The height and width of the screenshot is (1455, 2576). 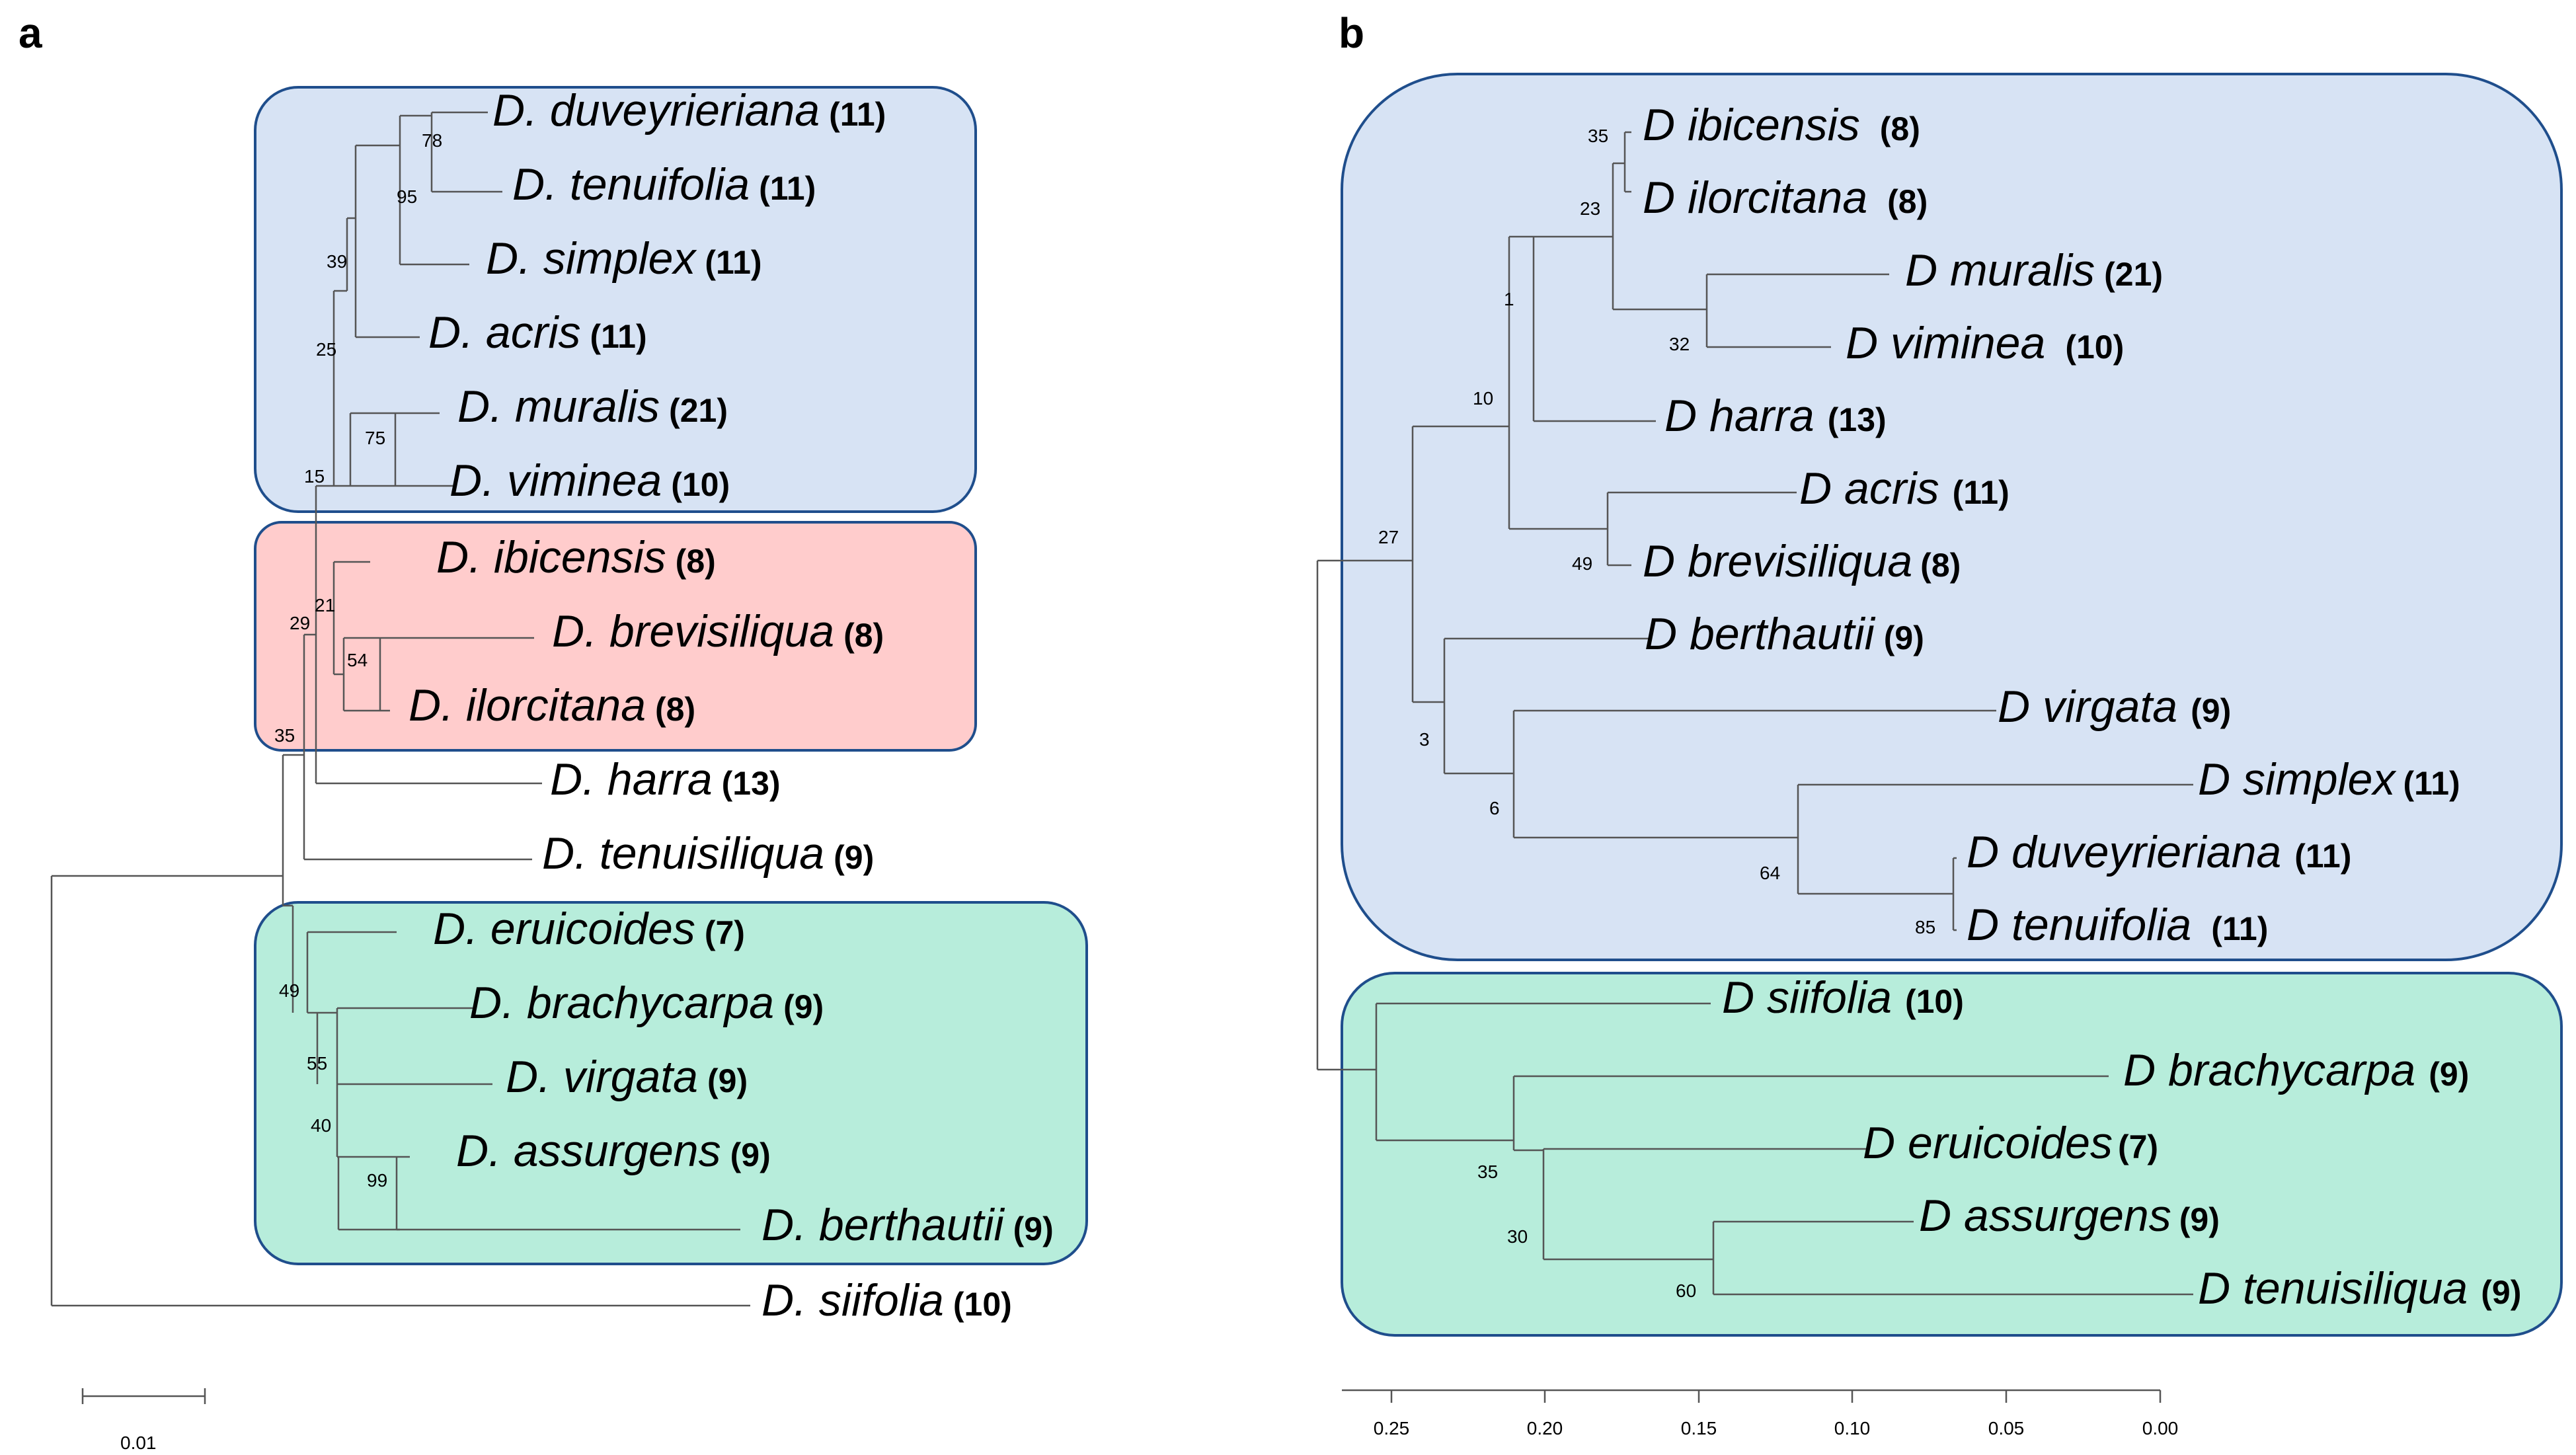 I want to click on bootstrap-b: 10, so click(x=1483, y=398).